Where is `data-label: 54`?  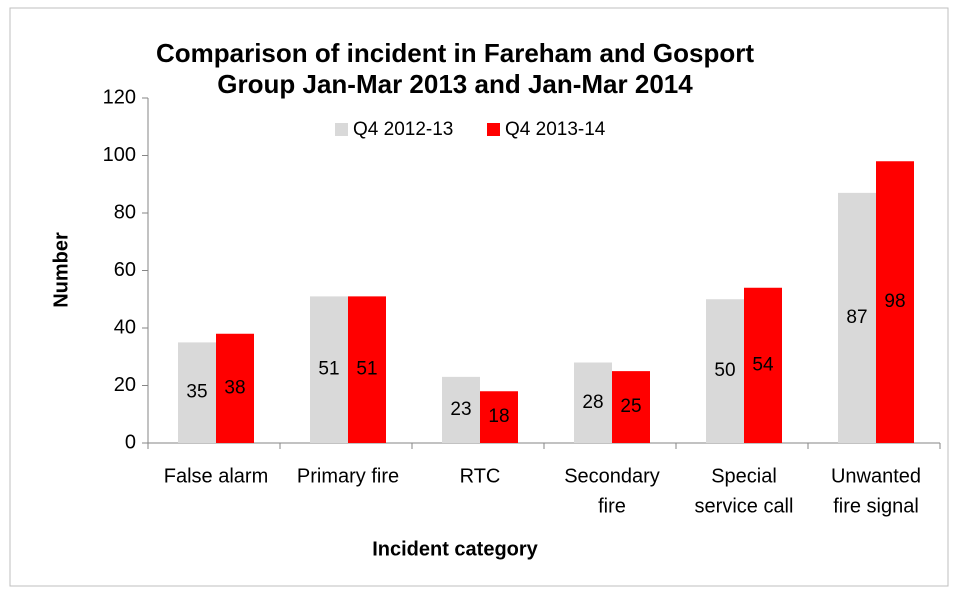
data-label: 54 is located at coordinates (763, 364).